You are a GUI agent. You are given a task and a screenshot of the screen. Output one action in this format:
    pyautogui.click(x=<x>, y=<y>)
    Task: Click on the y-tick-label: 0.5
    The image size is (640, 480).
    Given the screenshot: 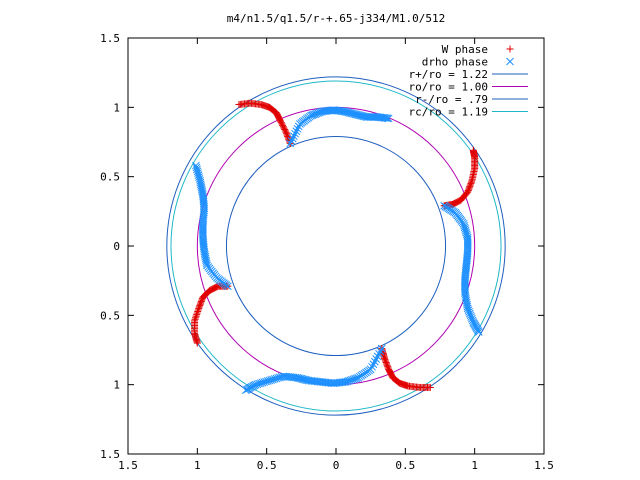 What is the action you would take?
    pyautogui.click(x=110, y=177)
    